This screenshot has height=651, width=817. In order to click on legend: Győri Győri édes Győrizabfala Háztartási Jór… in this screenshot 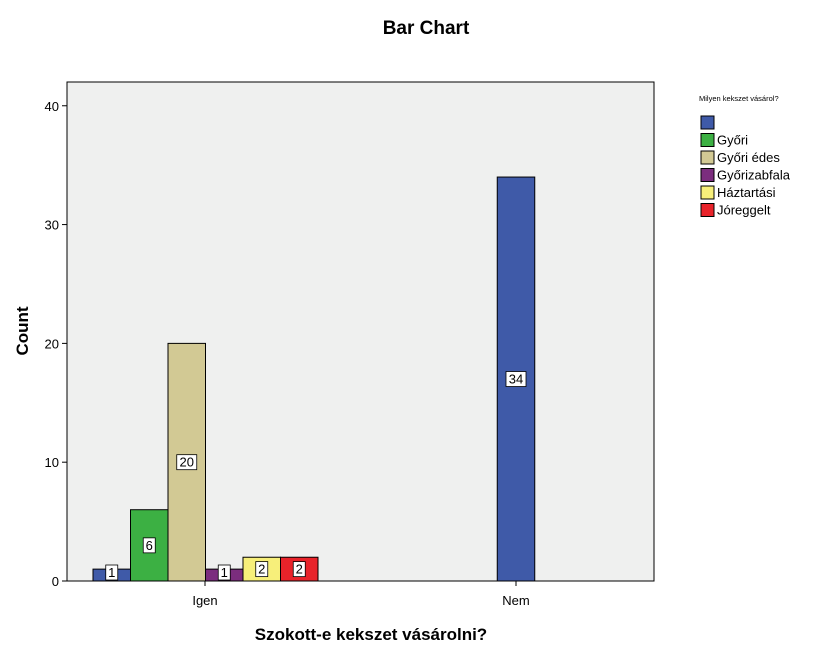, I will do `click(745, 166)`.